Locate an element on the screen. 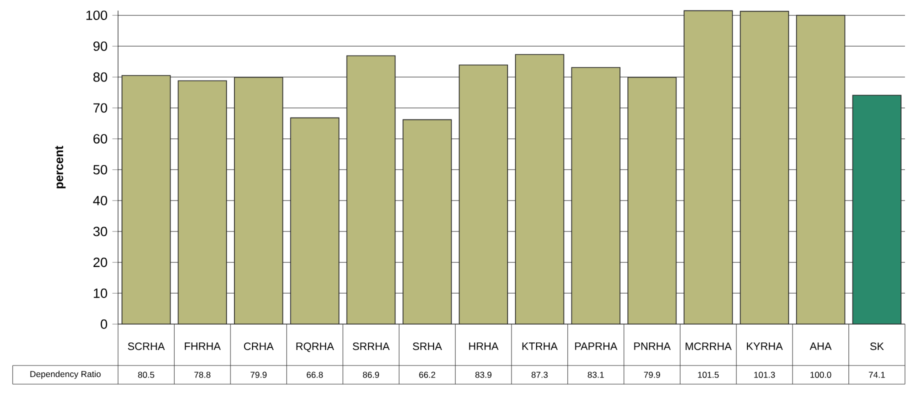 This screenshot has height=412, width=911. x-tick-label: KYRHA is located at coordinates (764, 346).